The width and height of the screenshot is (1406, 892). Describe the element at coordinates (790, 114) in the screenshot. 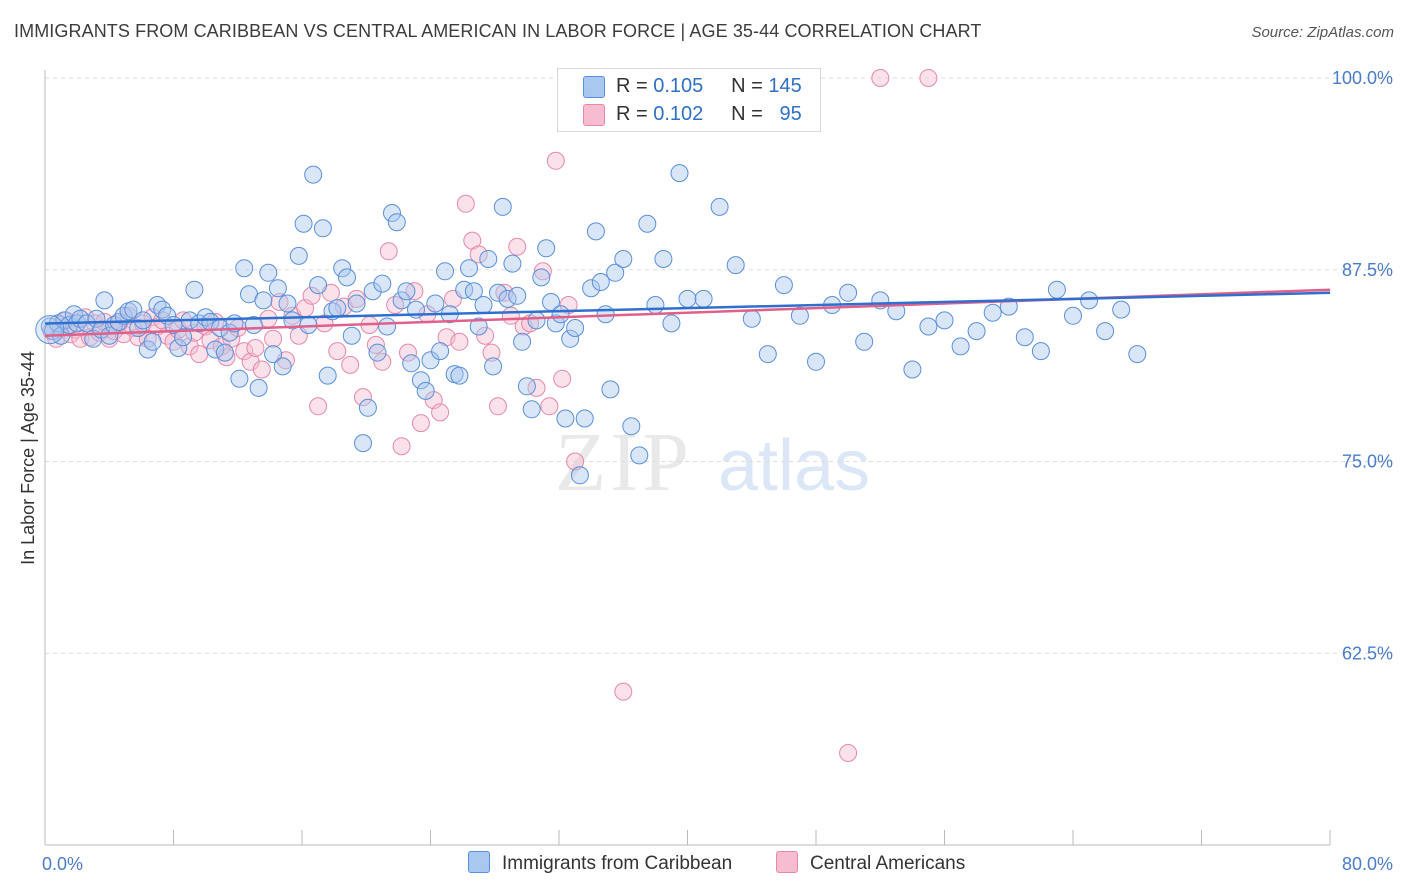

I see `n-value: 95` at that location.